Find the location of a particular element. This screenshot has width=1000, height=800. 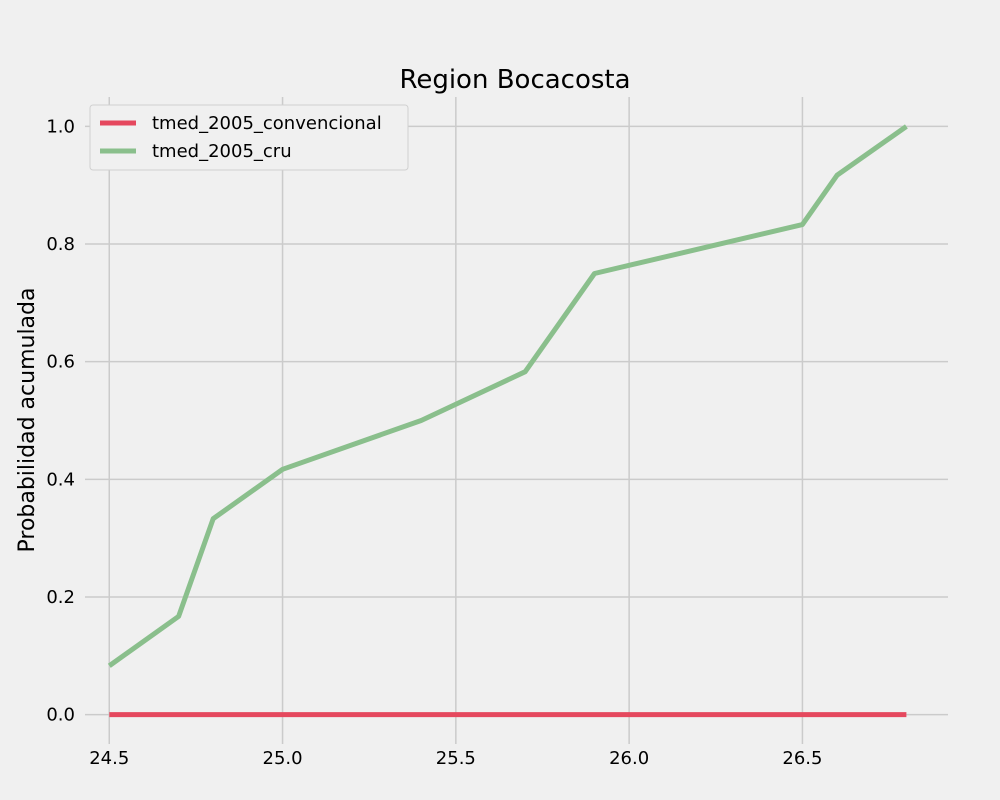

x-tick-label: 25.0 is located at coordinates (283, 758).